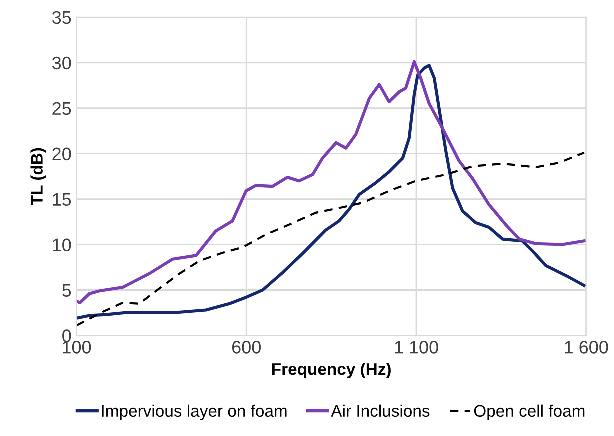 This screenshot has width=614, height=436. Describe the element at coordinates (62, 17) in the screenshot. I see `y-tick-label: 35` at that location.